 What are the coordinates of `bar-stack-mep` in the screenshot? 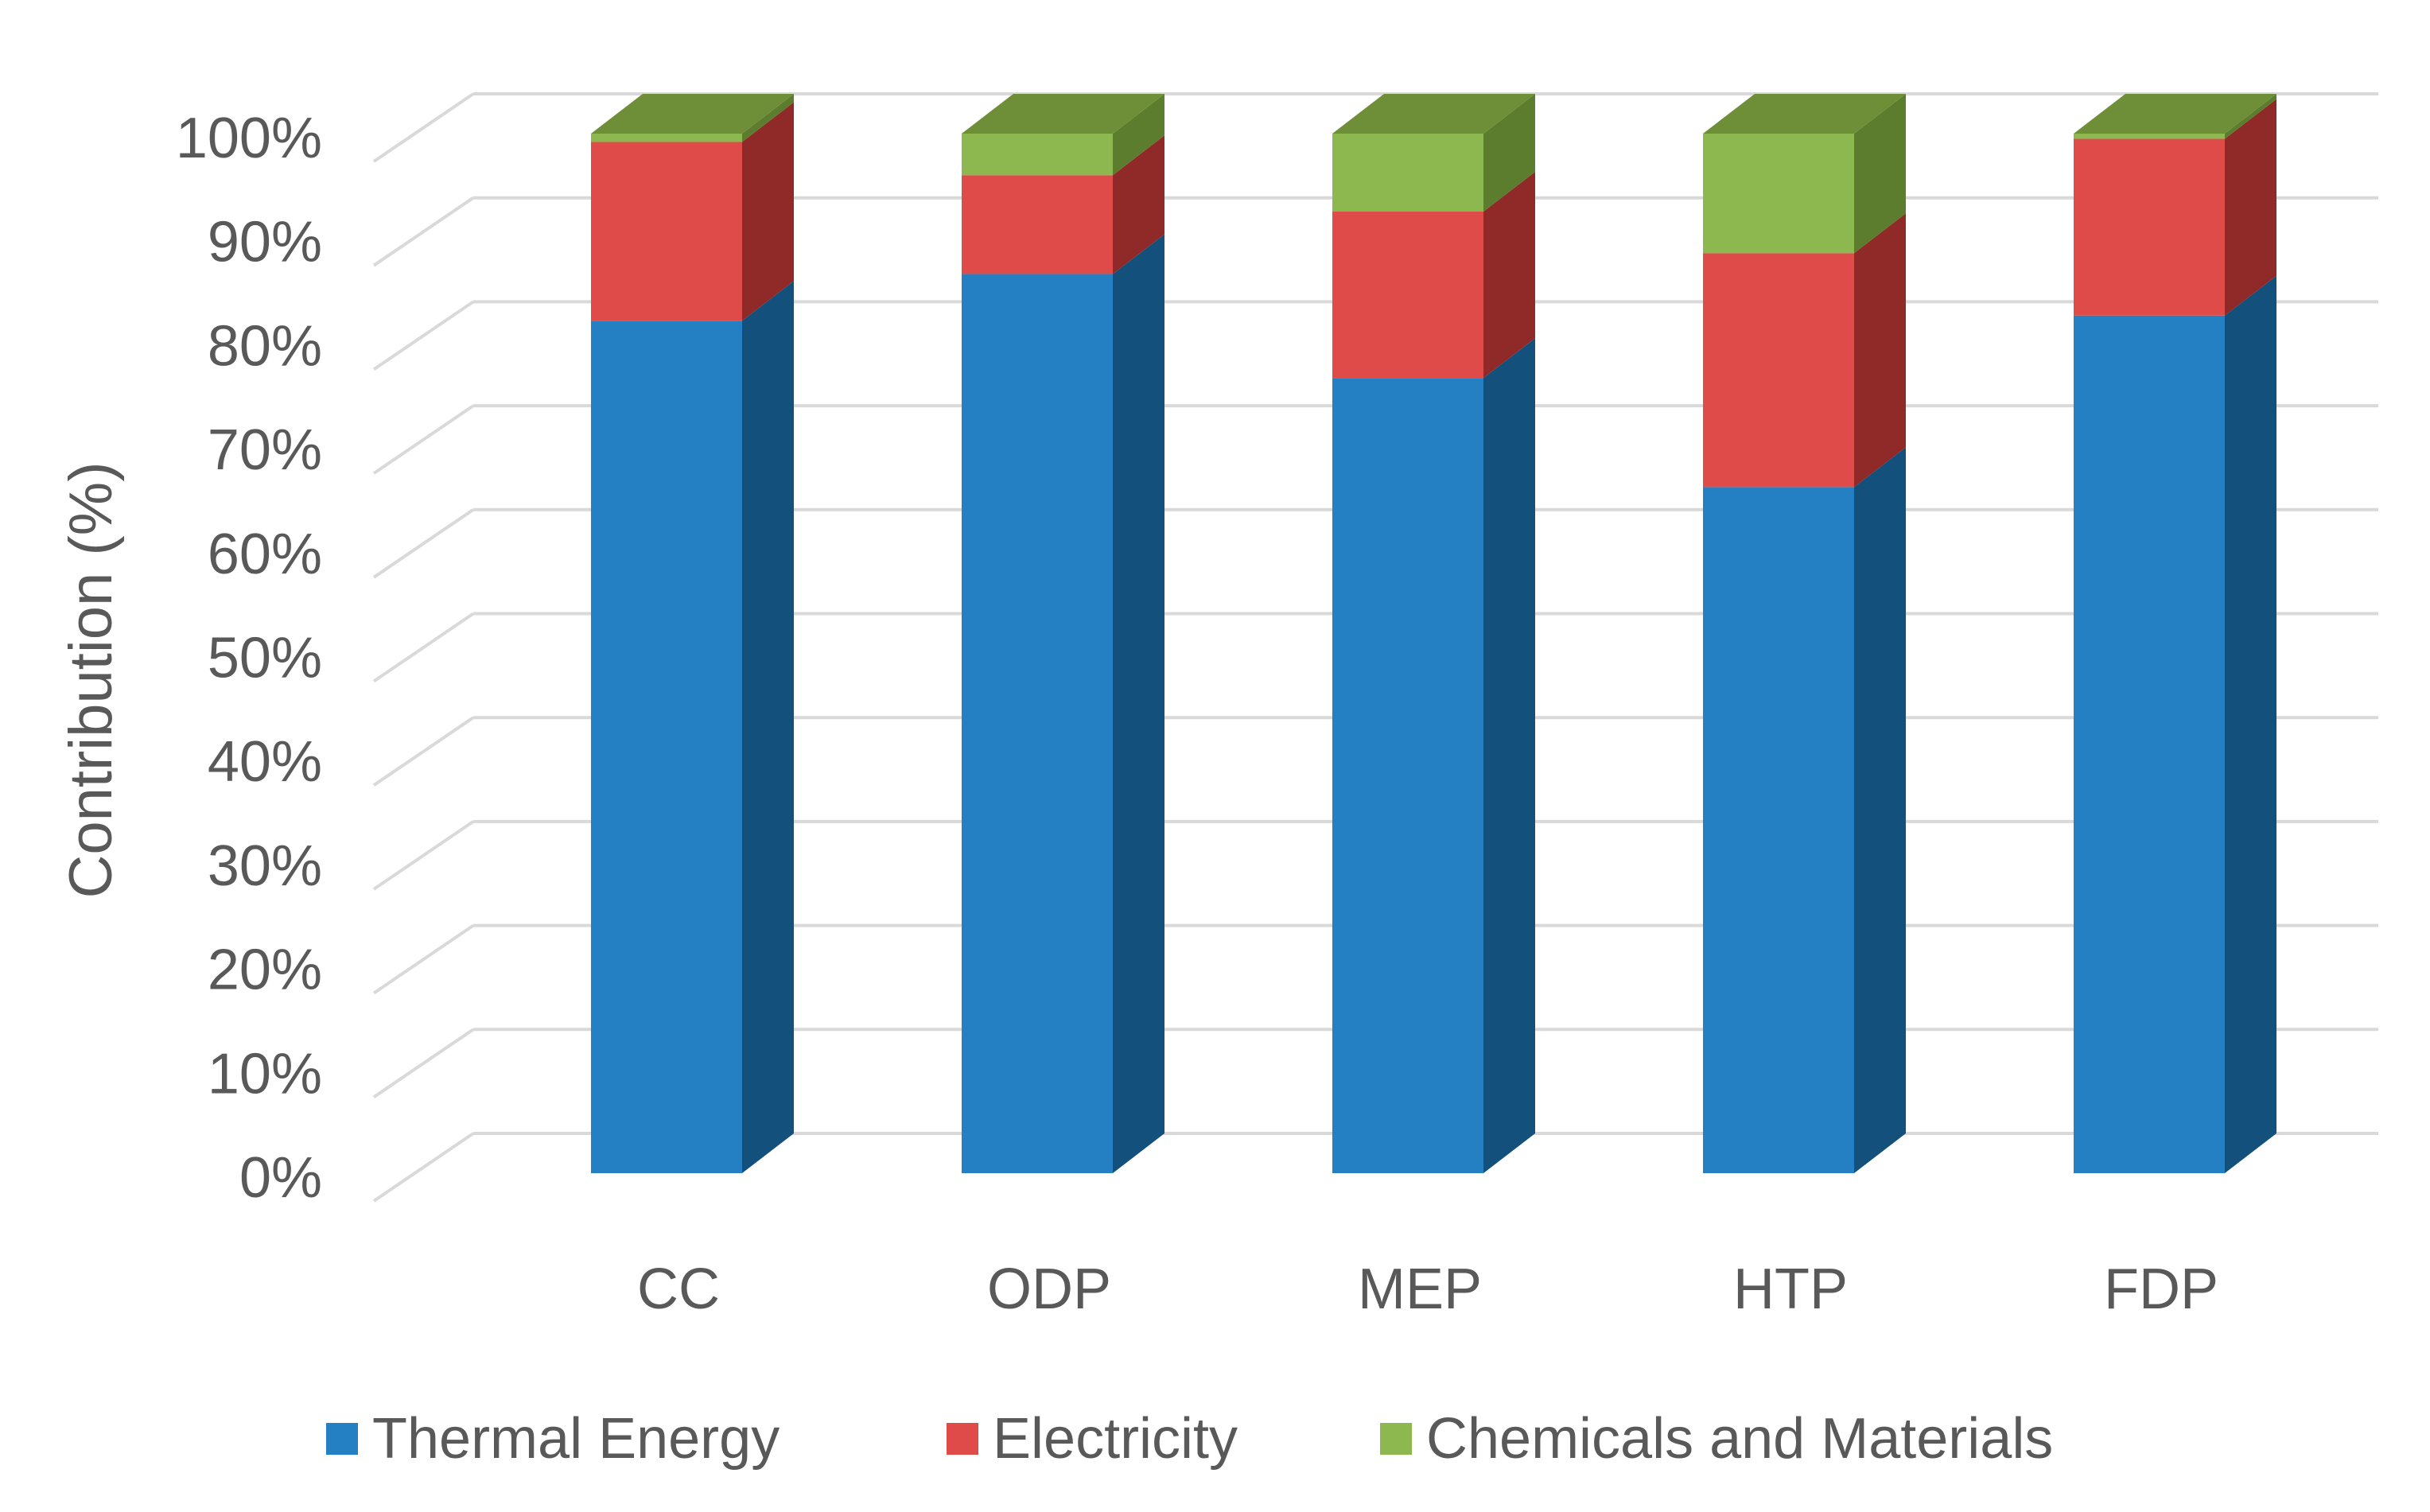 It's located at (1433, 633).